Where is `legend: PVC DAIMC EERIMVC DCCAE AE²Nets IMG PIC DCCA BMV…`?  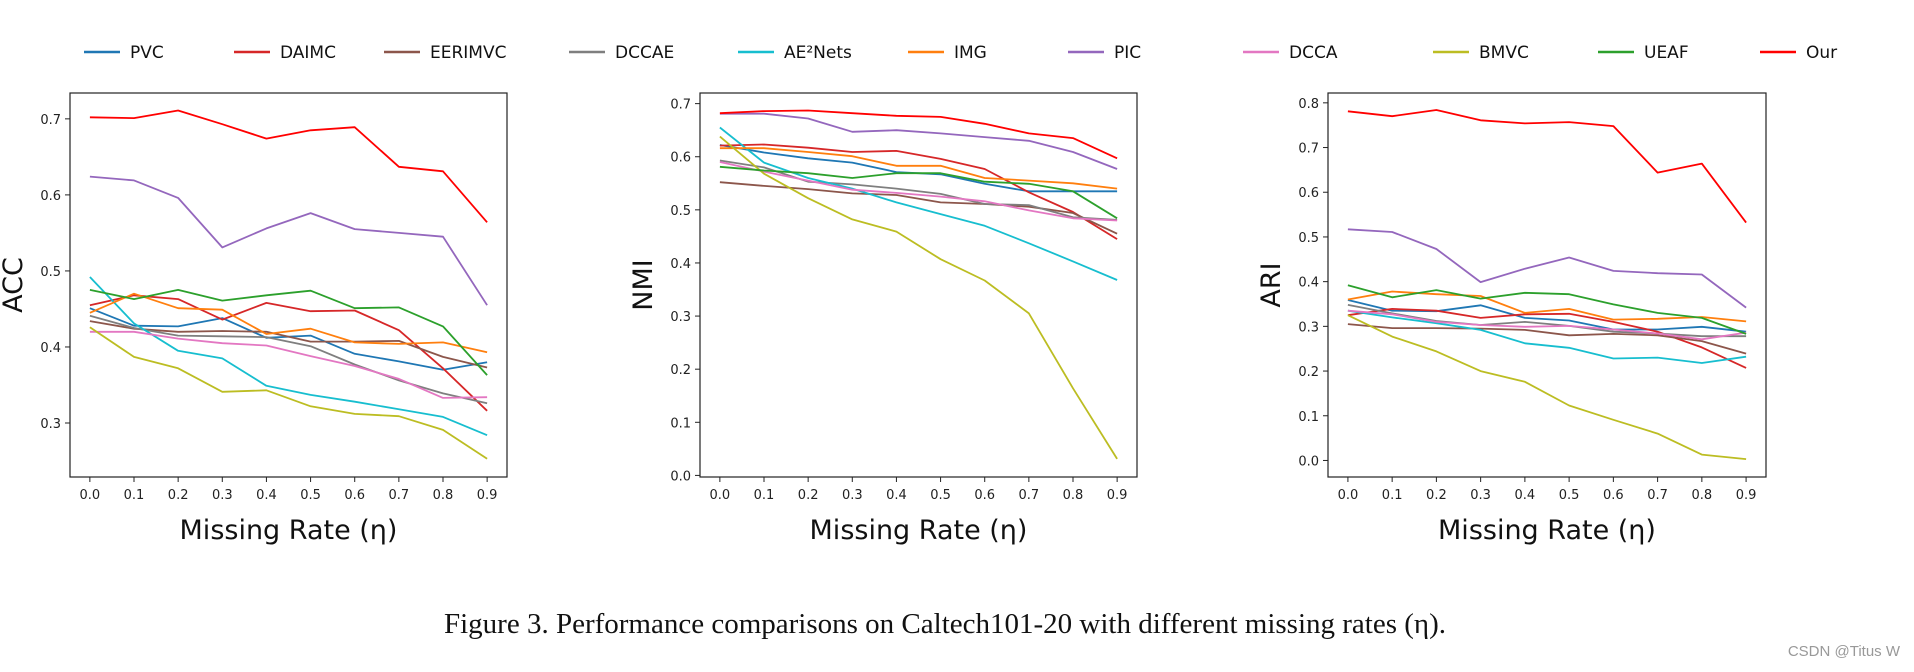 legend: PVC DAIMC EERIMVC DCCAE AE²Nets IMG PIC DCCA BMV… is located at coordinates (960, 53).